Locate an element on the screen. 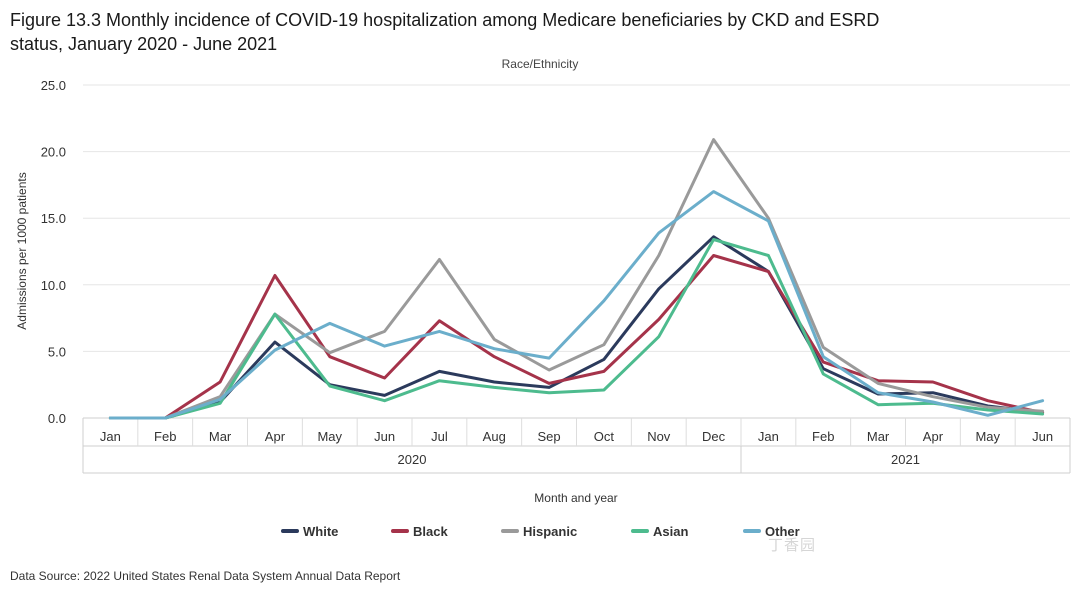  y-tick-label: 15.0 is located at coordinates (53, 218).